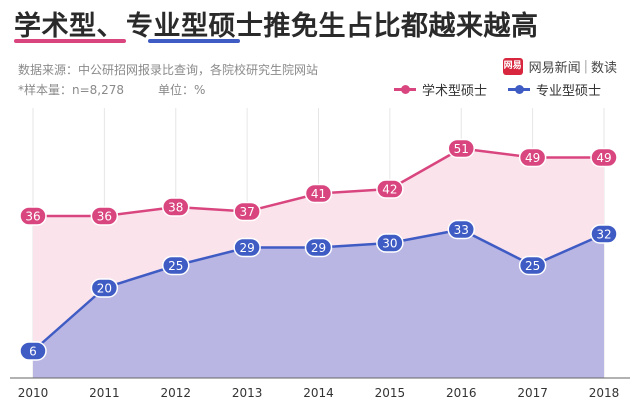 The image size is (639, 413). I want to click on data-source: 数据来源：中公研招网报录比查询，各院校研究生院网站, so click(168, 70).